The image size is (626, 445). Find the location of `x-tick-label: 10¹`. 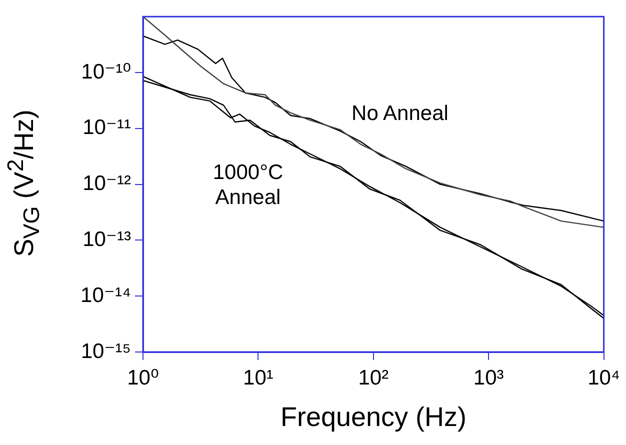

x-tick-label: 10¹ is located at coordinates (258, 378).